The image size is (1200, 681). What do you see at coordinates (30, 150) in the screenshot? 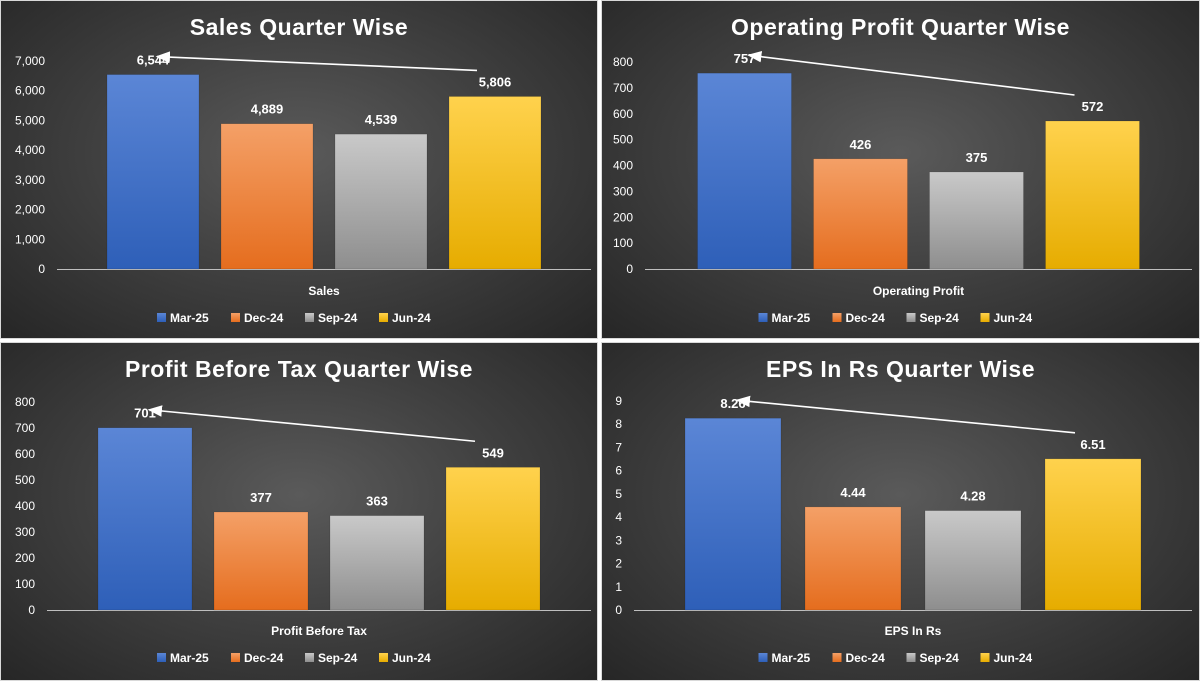
I see `y-tick-label: 4,000` at bounding box center [30, 150].